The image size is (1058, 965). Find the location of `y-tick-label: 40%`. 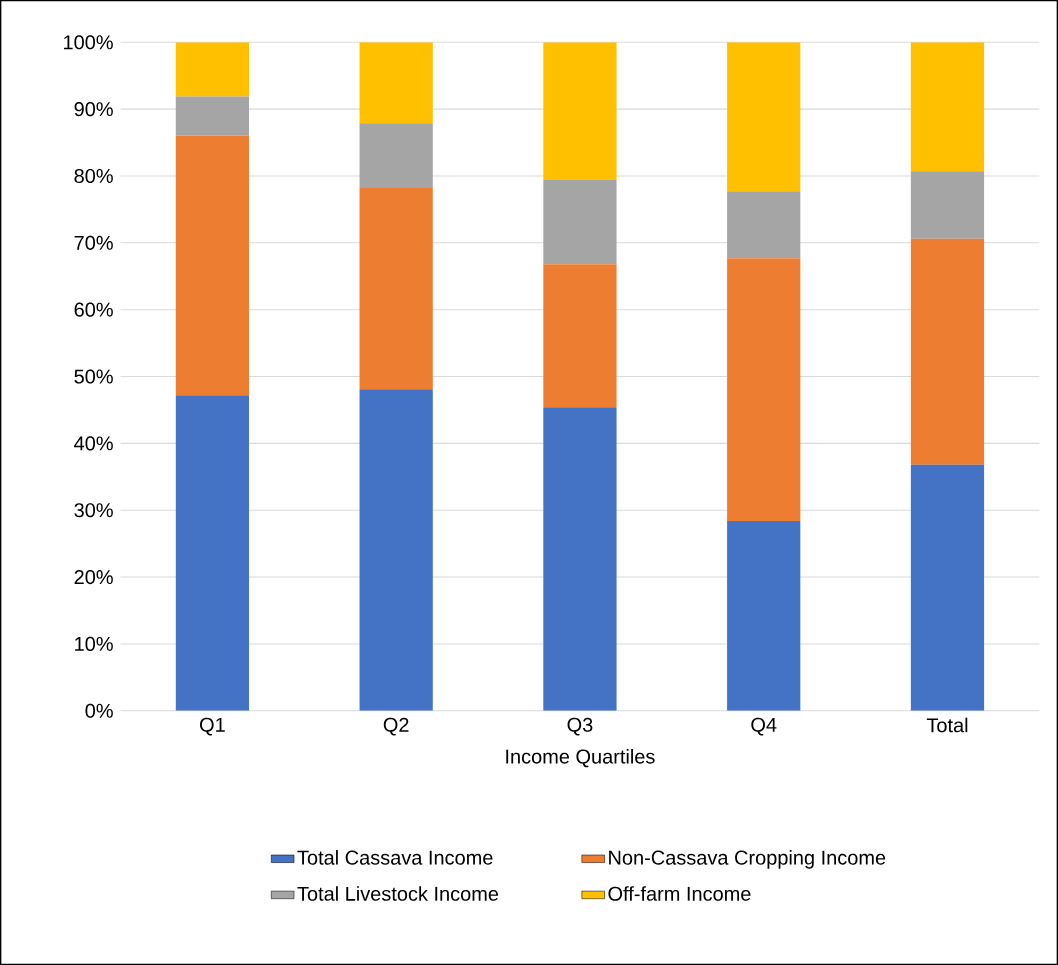

y-tick-label: 40% is located at coordinates (93, 443).